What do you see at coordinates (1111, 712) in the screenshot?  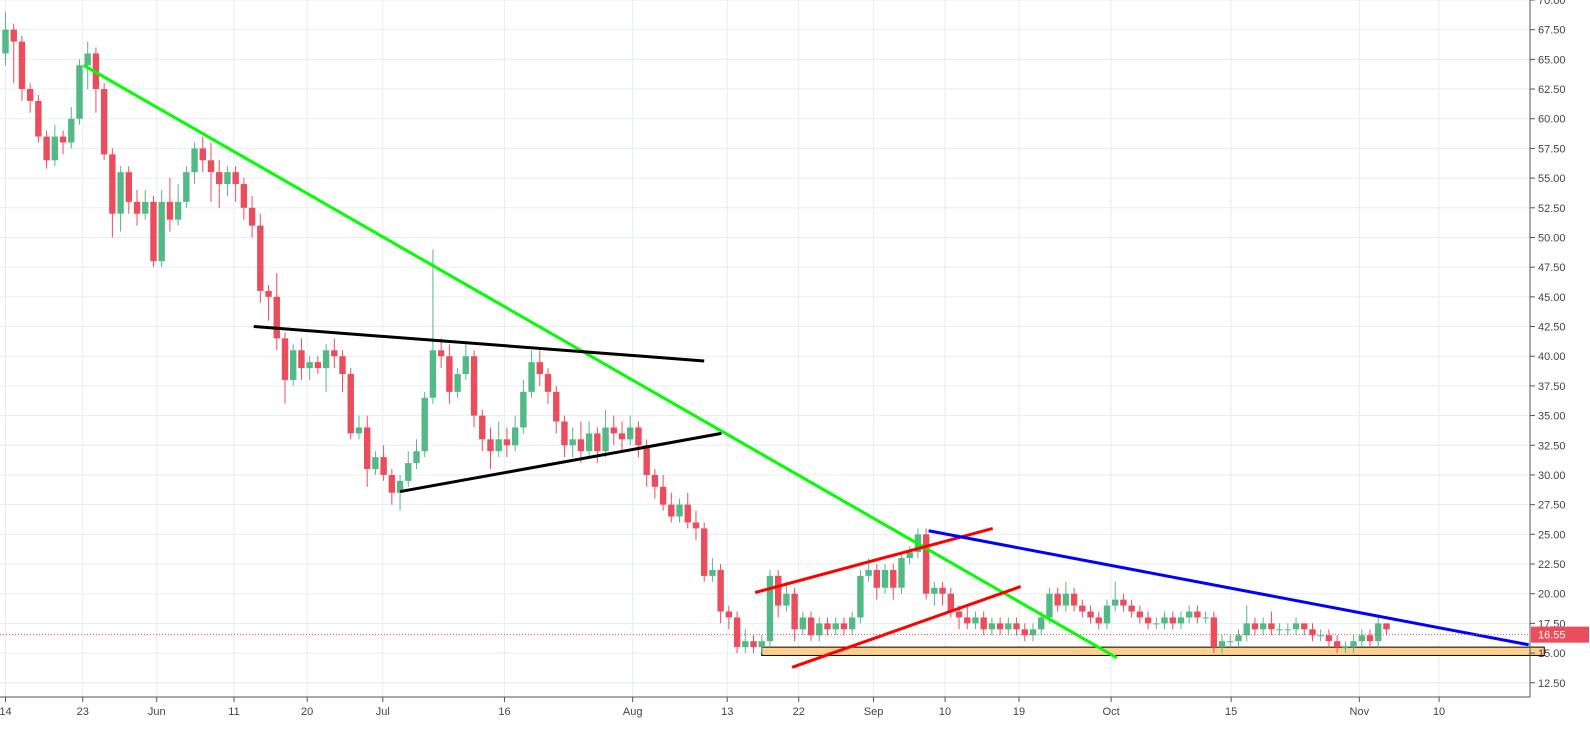 I see `x-tick-label: Oct` at bounding box center [1111, 712].